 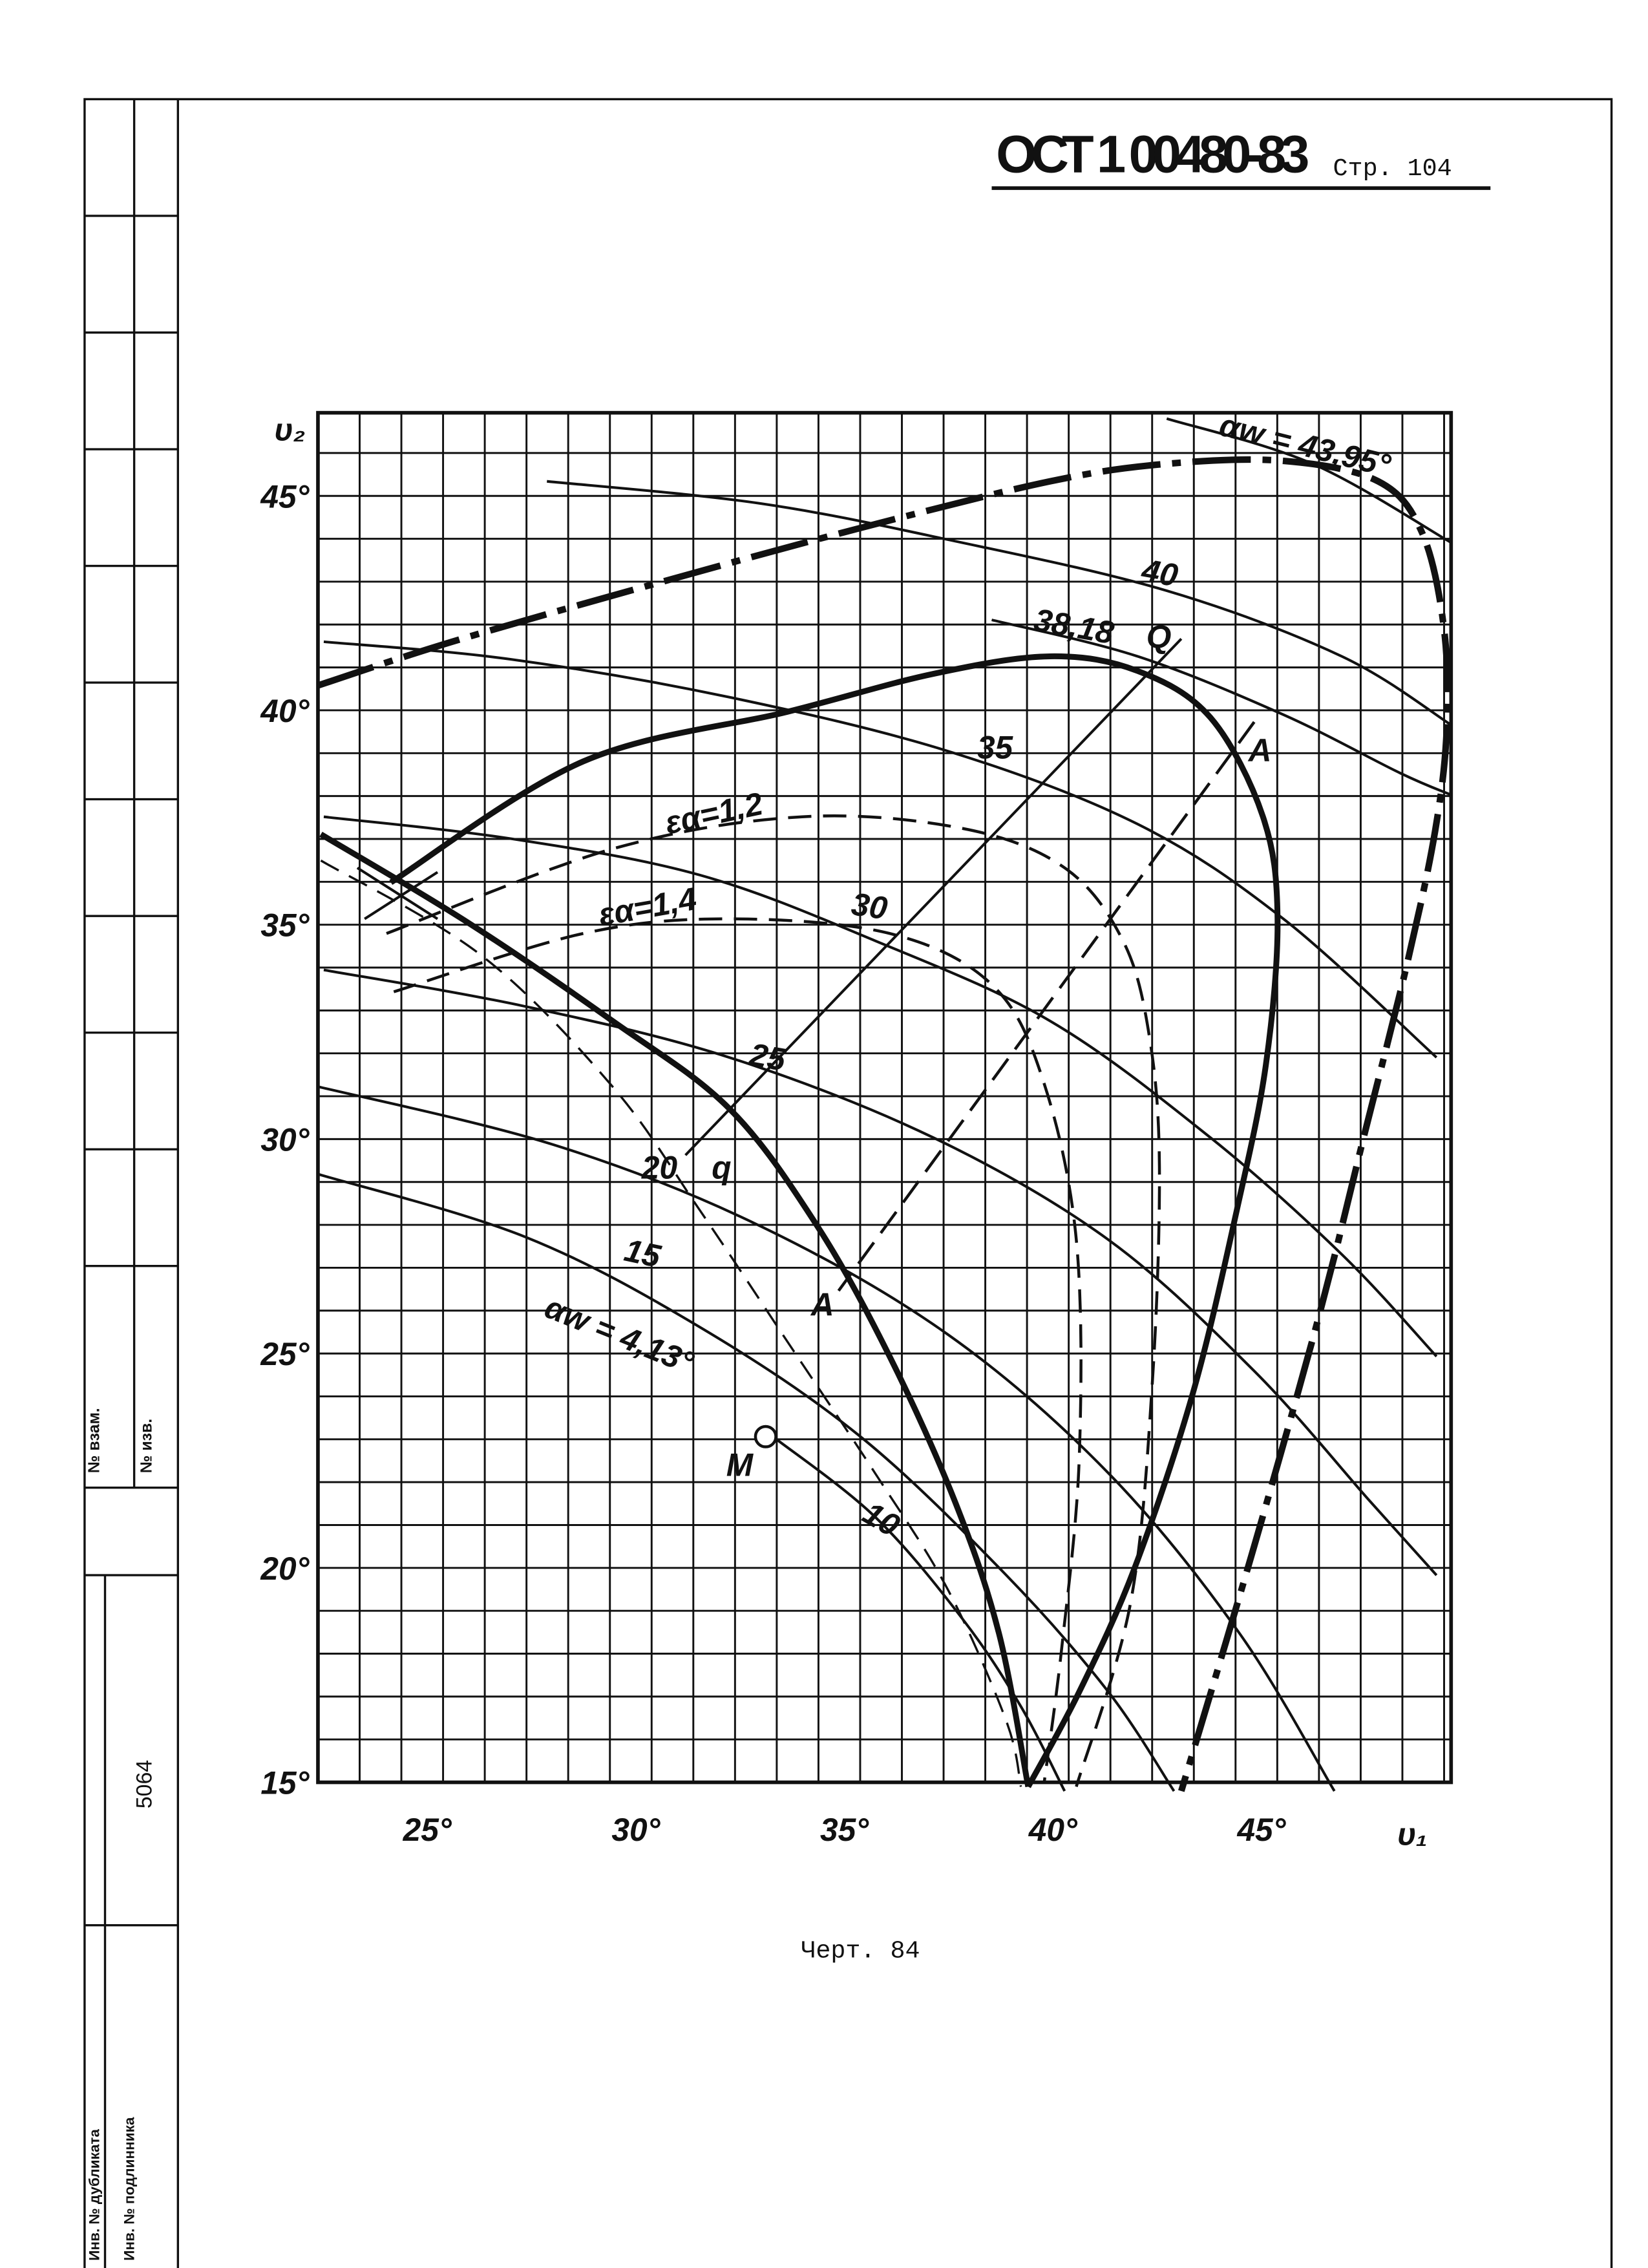 I want to click on curve-label: 30, so click(x=869, y=905).